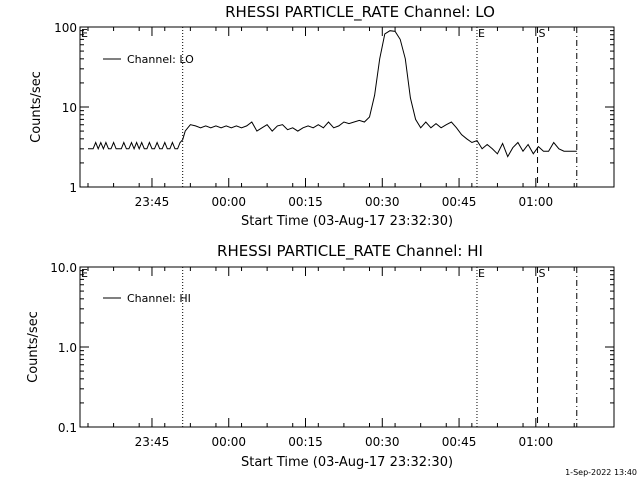 The height and width of the screenshot is (480, 640). Describe the element at coordinates (63, 268) in the screenshot. I see `y-tick-label: 10.0` at that location.